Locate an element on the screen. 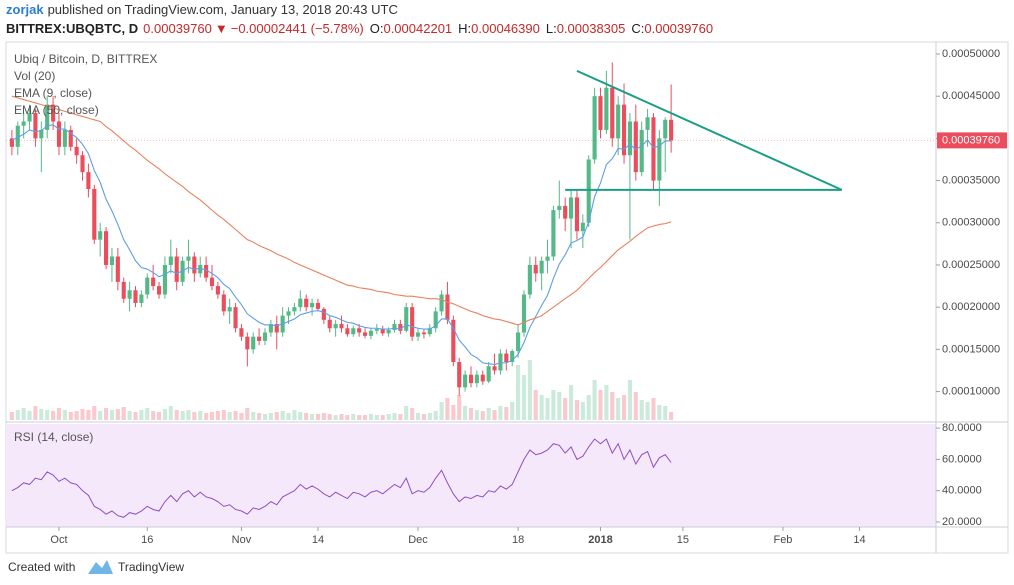 The image size is (1014, 585). rsi-tick-label: 40.0000 is located at coordinates (962, 491).